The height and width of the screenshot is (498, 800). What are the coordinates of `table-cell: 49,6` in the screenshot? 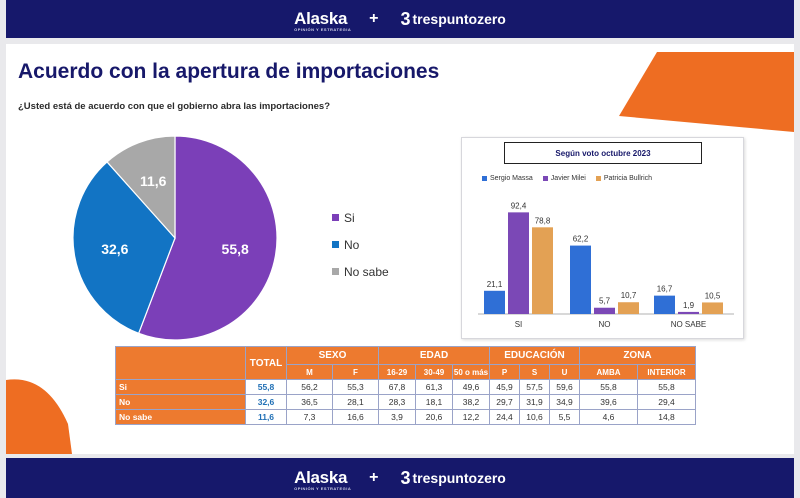 It's located at (471, 387).